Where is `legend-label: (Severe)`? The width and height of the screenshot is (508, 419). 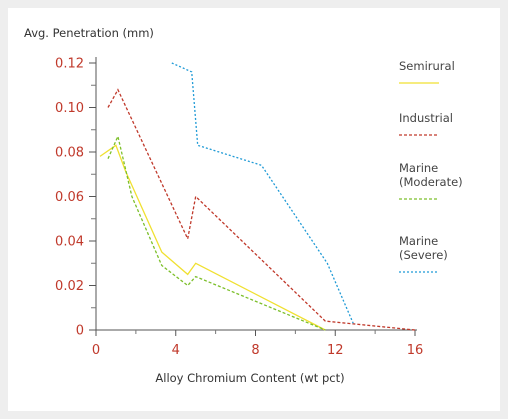
legend-label: (Severe) is located at coordinates (423, 255).